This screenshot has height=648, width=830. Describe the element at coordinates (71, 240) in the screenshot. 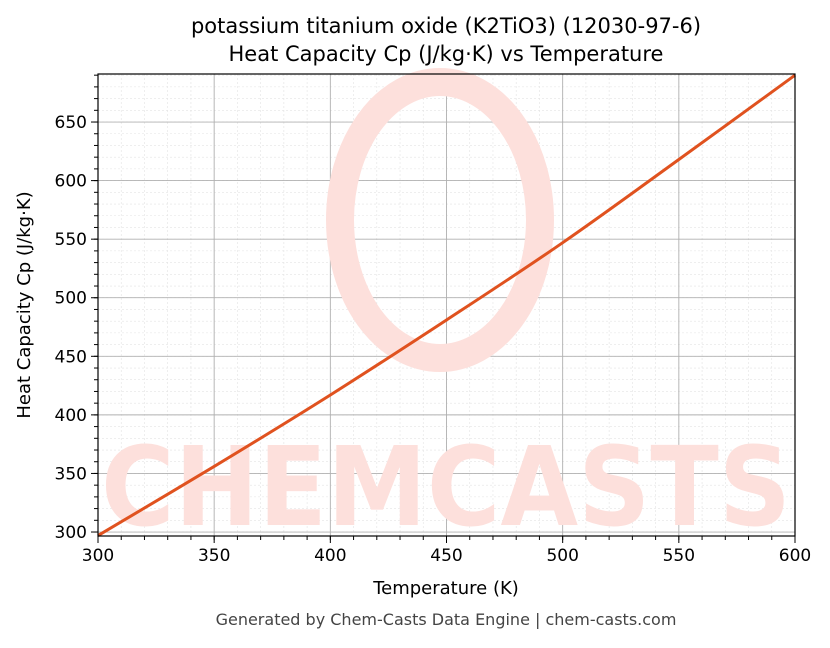

I see `y-tick-label: 550` at that location.